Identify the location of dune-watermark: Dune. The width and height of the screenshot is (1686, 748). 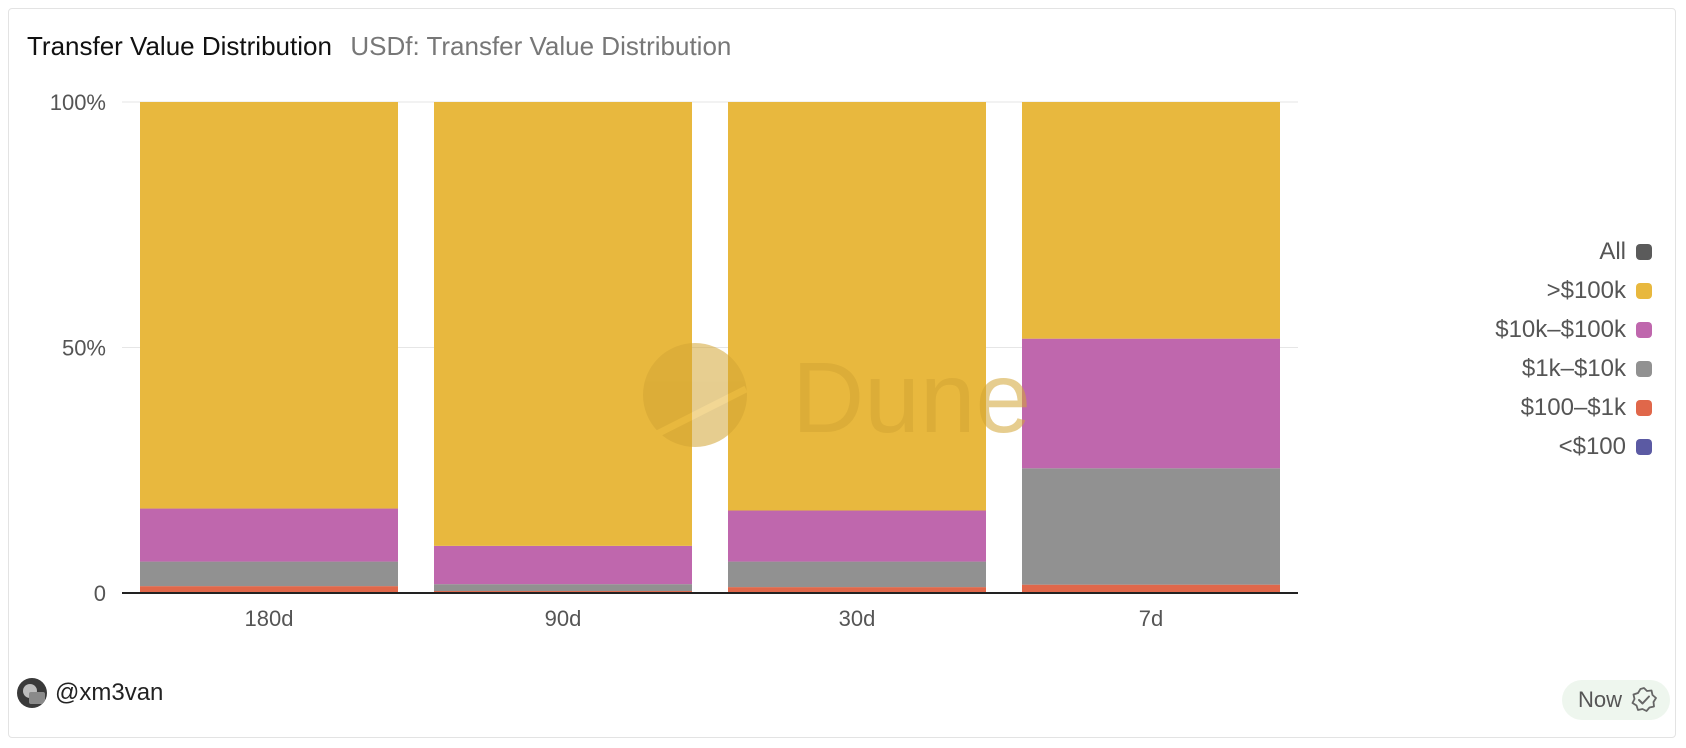
(837, 398).